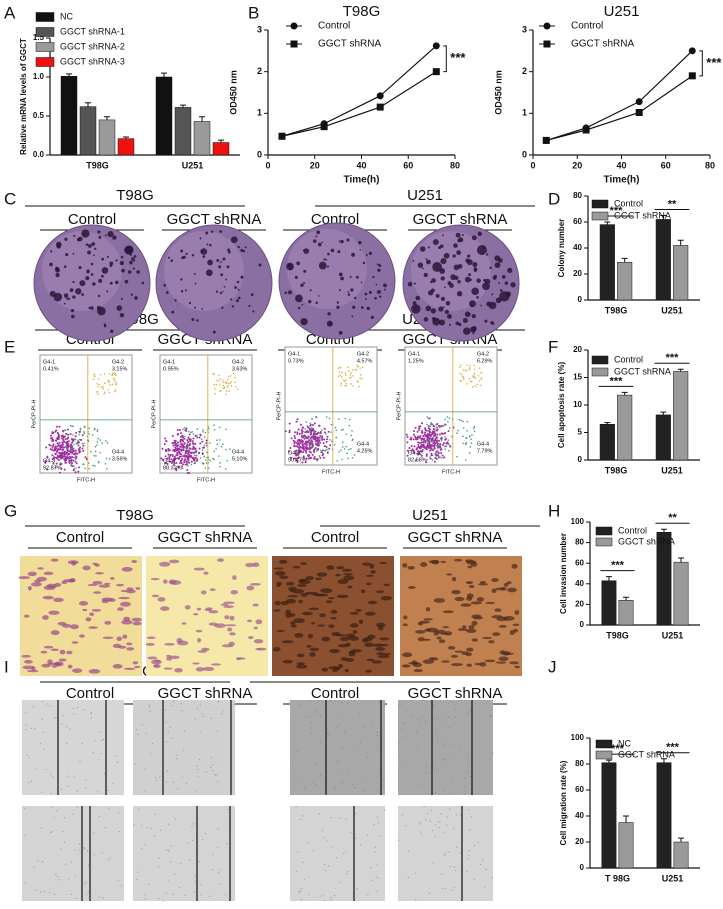 The height and width of the screenshot is (909, 723). What do you see at coordinates (532, 165) in the screenshot?
I see `x-tick-label: 0` at bounding box center [532, 165].